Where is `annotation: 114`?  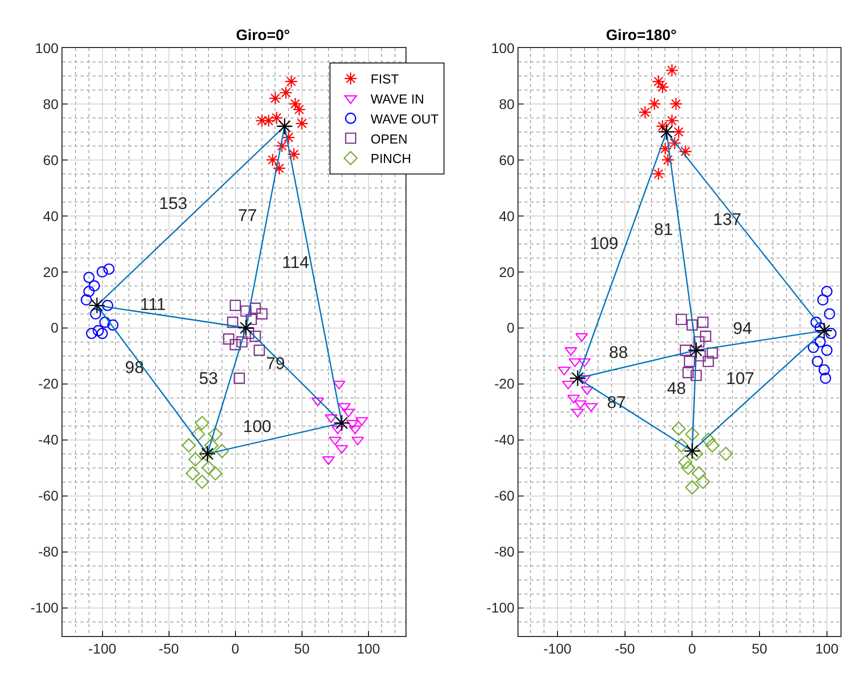 annotation: 114 is located at coordinates (296, 262).